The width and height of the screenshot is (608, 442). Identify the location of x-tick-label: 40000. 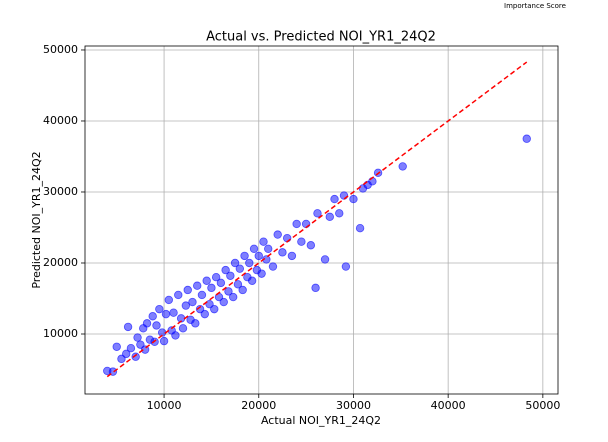
(448, 405).